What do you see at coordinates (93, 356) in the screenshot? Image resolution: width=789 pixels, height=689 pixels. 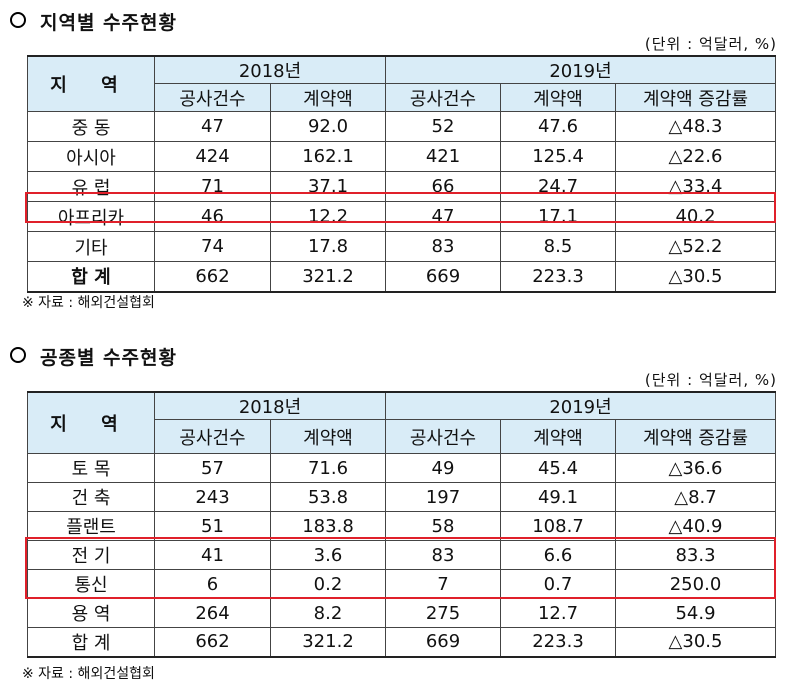 I see `section2-title: 공종별 수주현황` at bounding box center [93, 356].